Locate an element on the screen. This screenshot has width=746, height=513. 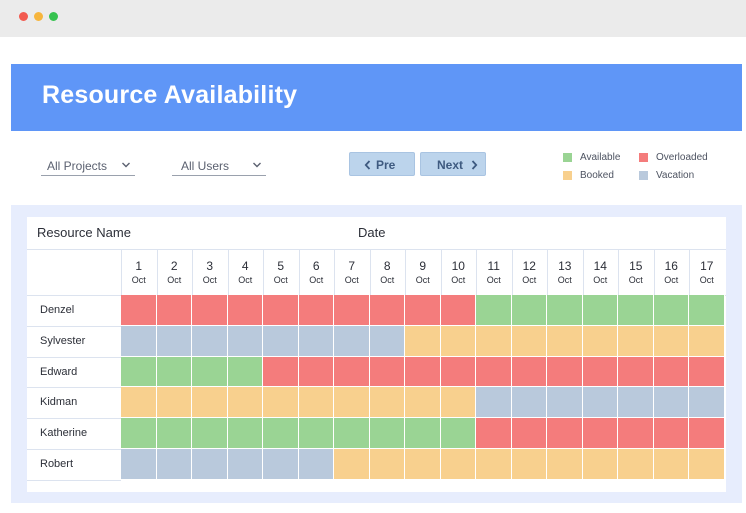
projects-dropdown: All Projects is located at coordinates (88, 166).